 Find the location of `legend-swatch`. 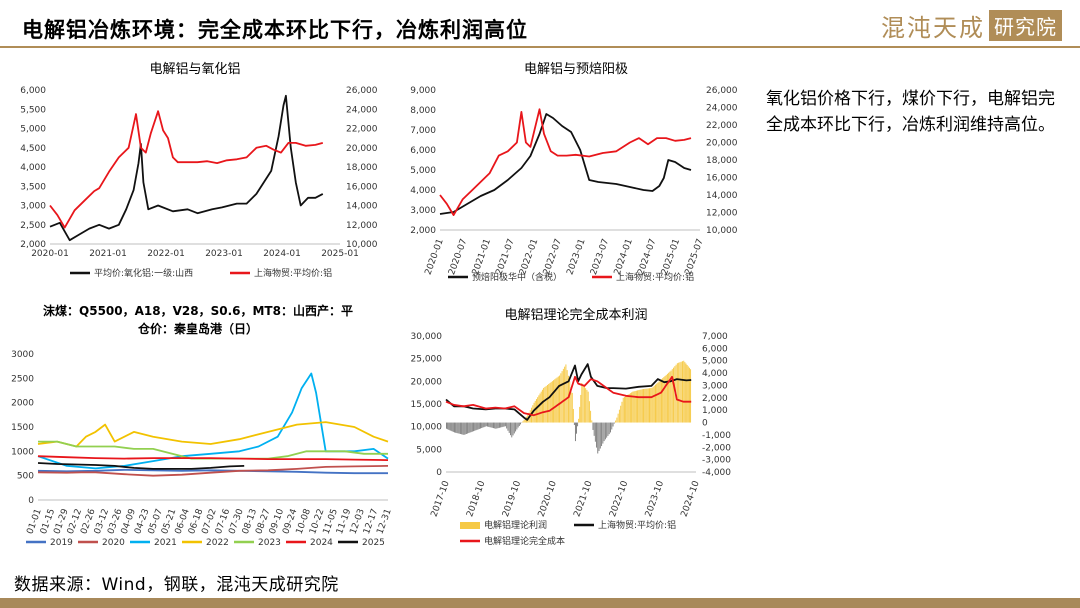

legend-swatch is located at coordinates (470, 525).